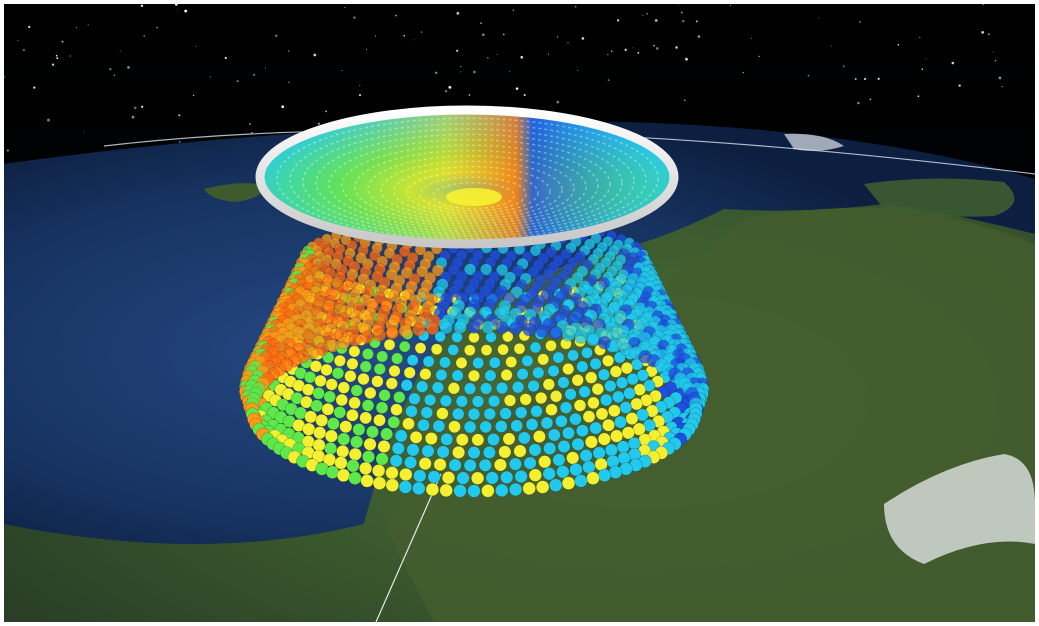 The width and height of the screenshot is (1039, 626). What do you see at coordinates (408, 547) in the screenshot?
I see `ground-tether-line` at bounding box center [408, 547].